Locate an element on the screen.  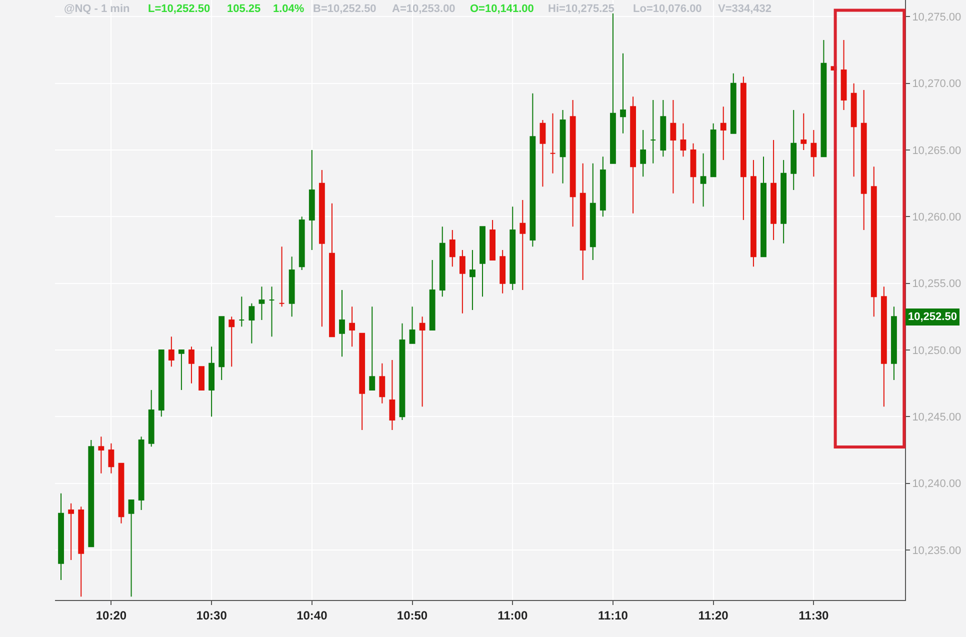
text: 10,252.50 is located at coordinates (932, 317).